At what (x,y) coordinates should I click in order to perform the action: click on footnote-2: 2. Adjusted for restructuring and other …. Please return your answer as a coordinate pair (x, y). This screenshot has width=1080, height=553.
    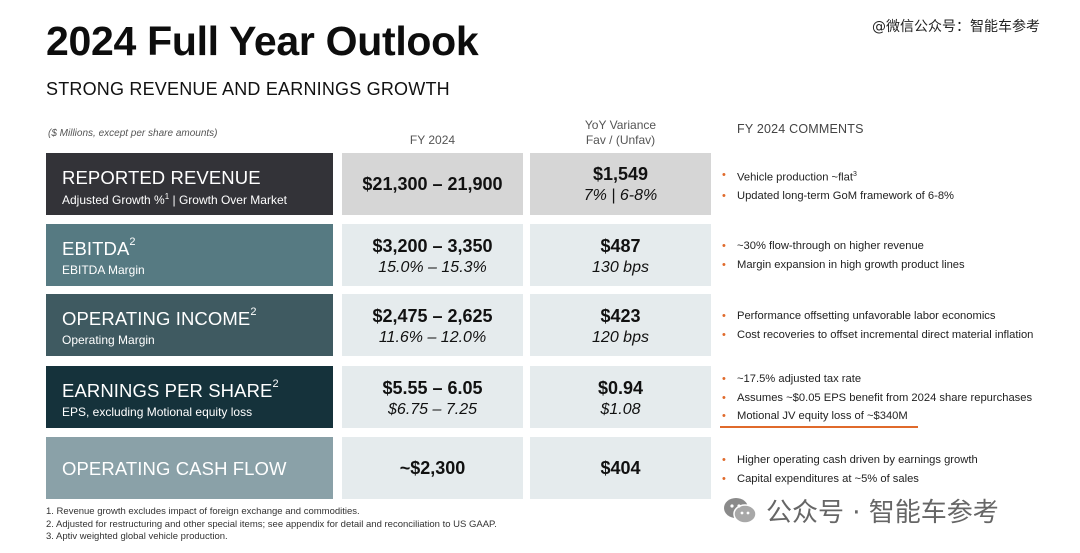
    Looking at the image, I should click on (271, 524).